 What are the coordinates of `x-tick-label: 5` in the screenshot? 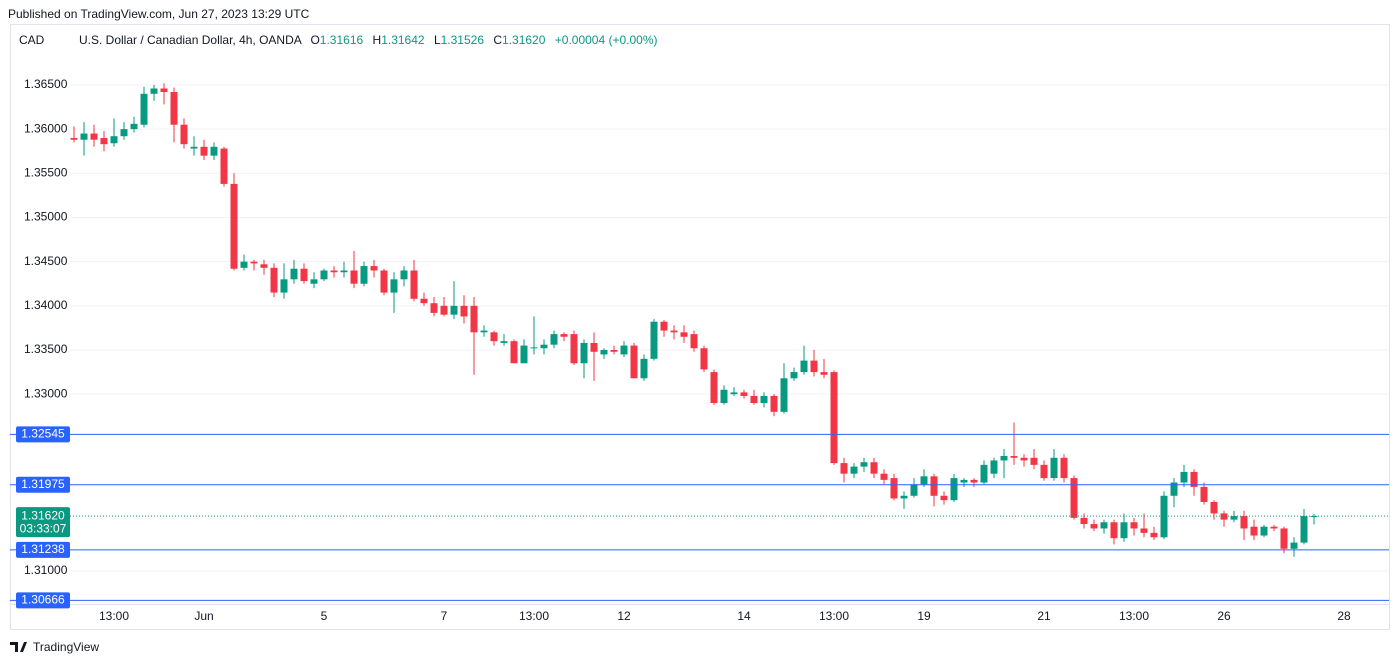 It's located at (324, 616).